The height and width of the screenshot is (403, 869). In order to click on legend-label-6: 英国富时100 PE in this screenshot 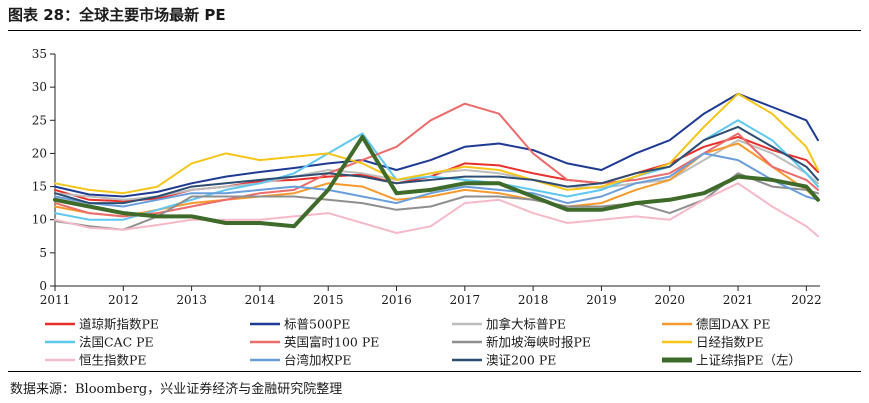, I will do `click(331, 342)`.